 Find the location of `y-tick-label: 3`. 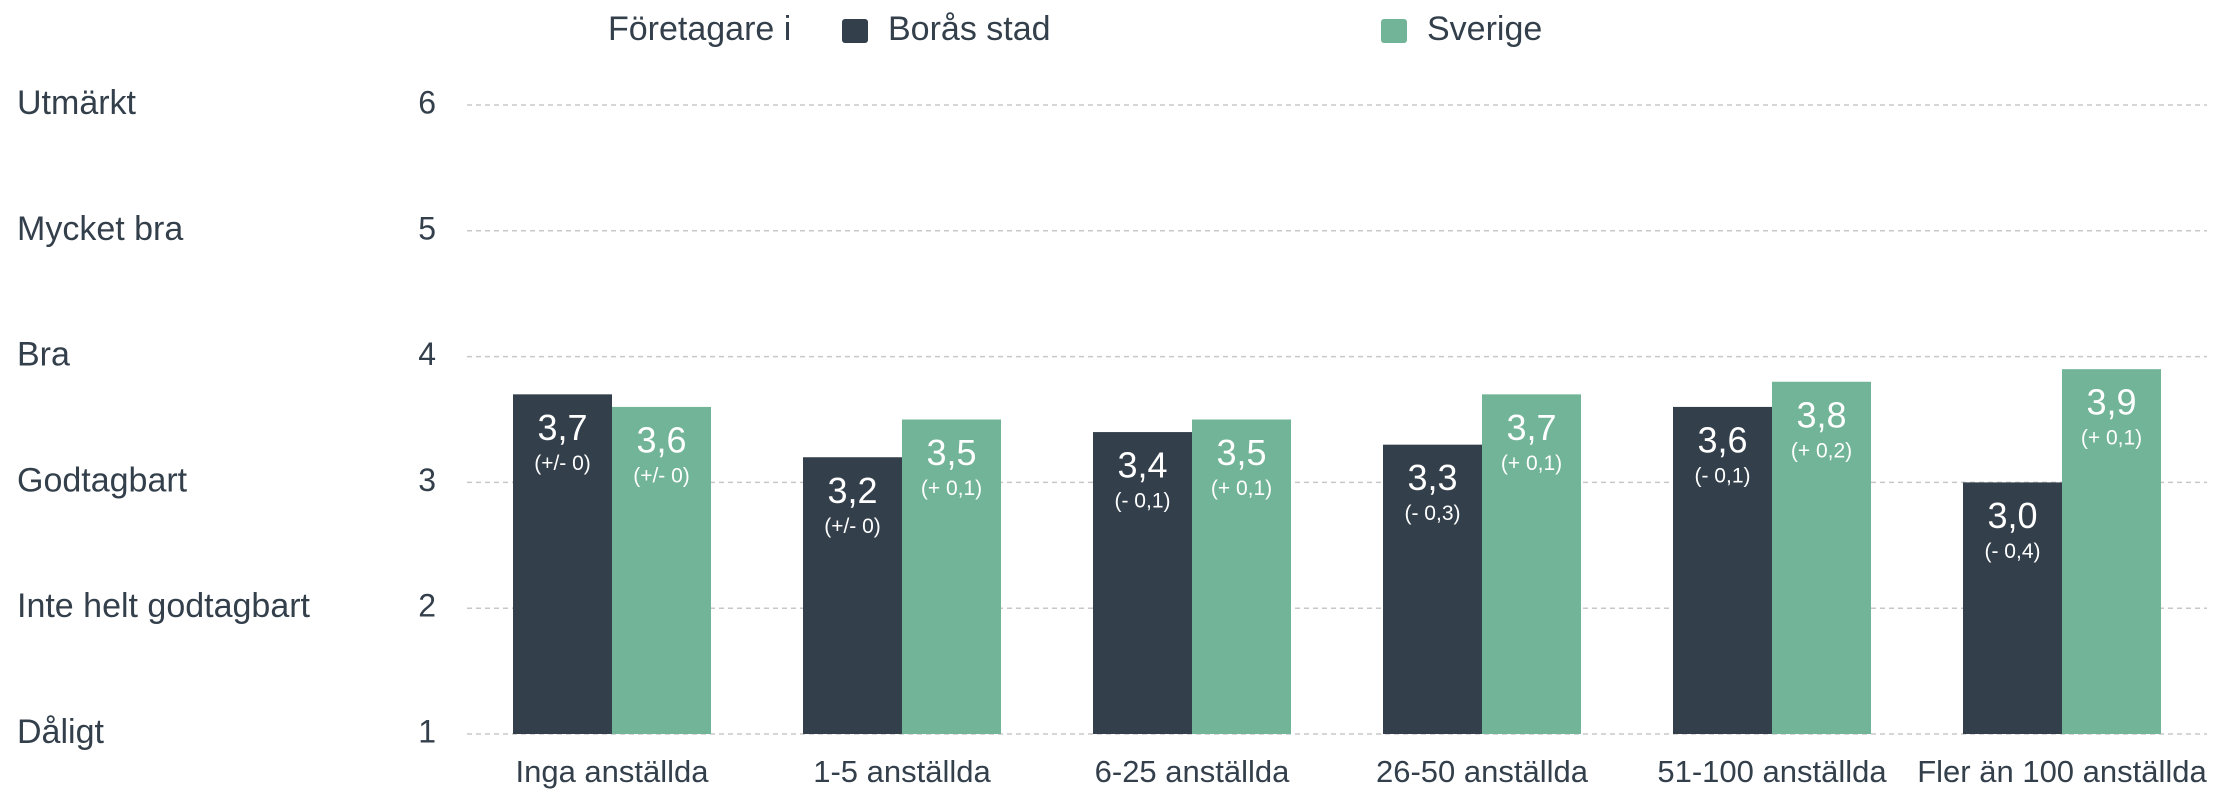

y-tick-label: 3 is located at coordinates (427, 480).